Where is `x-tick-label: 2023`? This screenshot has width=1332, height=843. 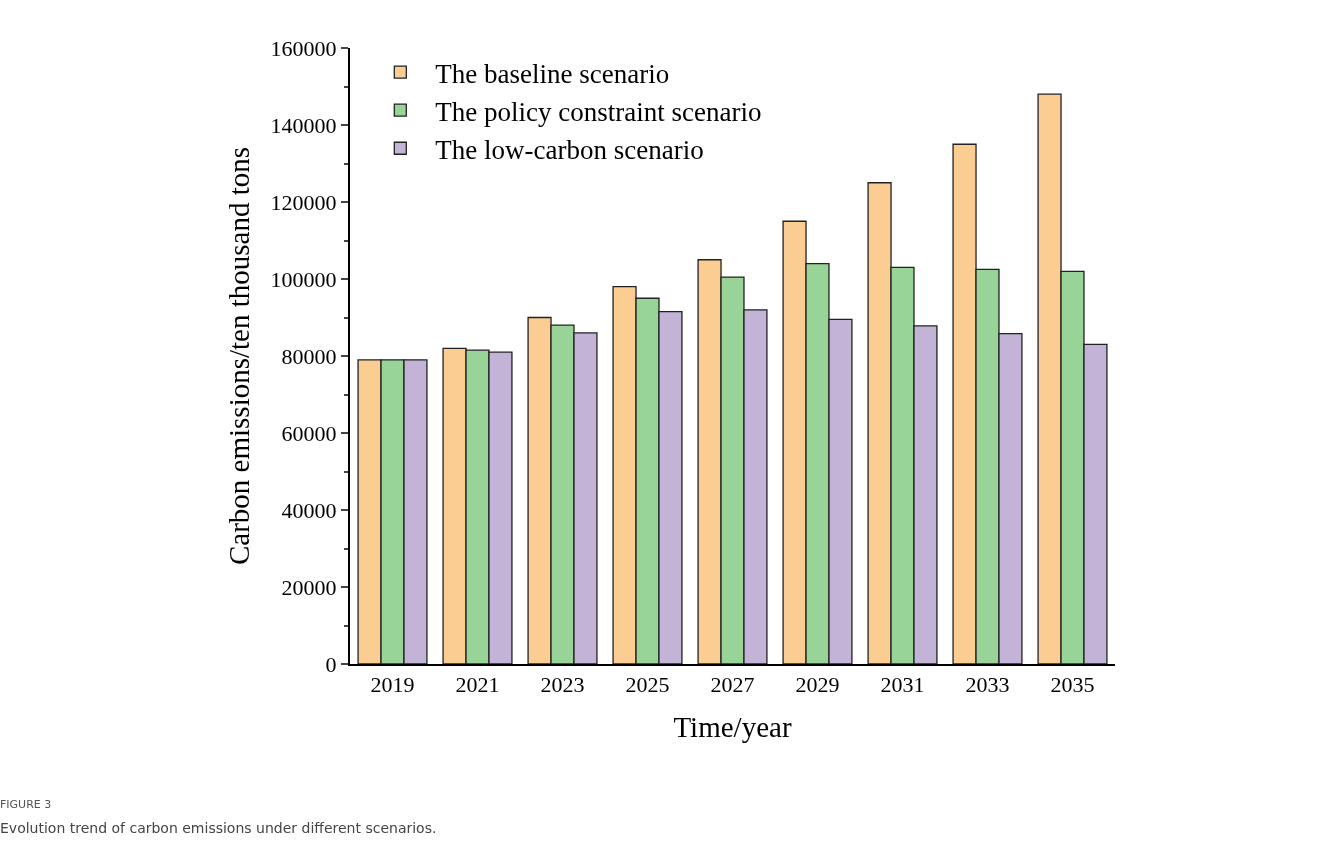
x-tick-label: 2023 is located at coordinates (562, 685).